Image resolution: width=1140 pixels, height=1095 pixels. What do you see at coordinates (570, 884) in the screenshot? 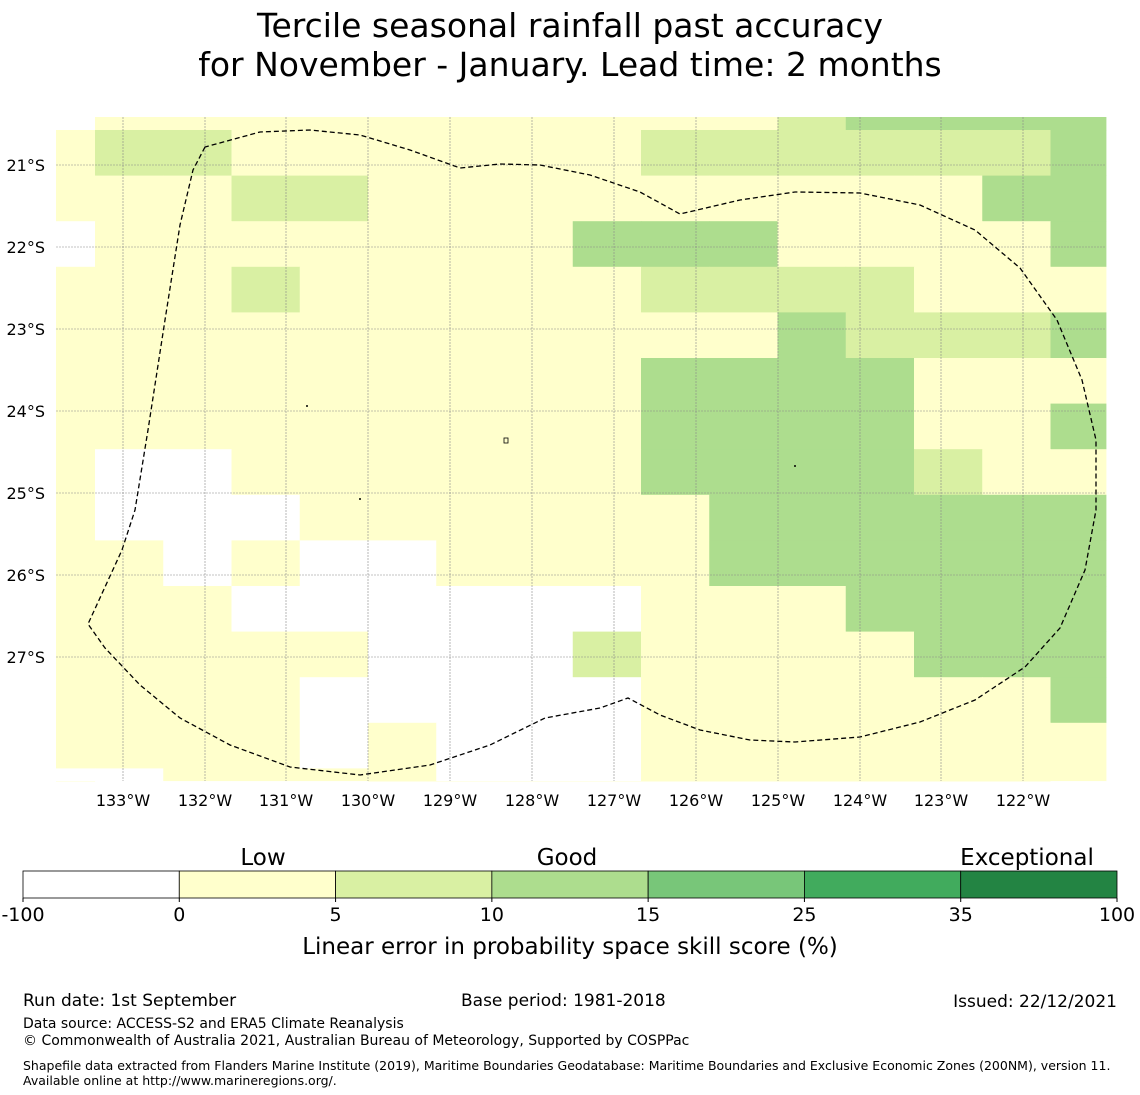
I see `colorbar` at bounding box center [570, 884].